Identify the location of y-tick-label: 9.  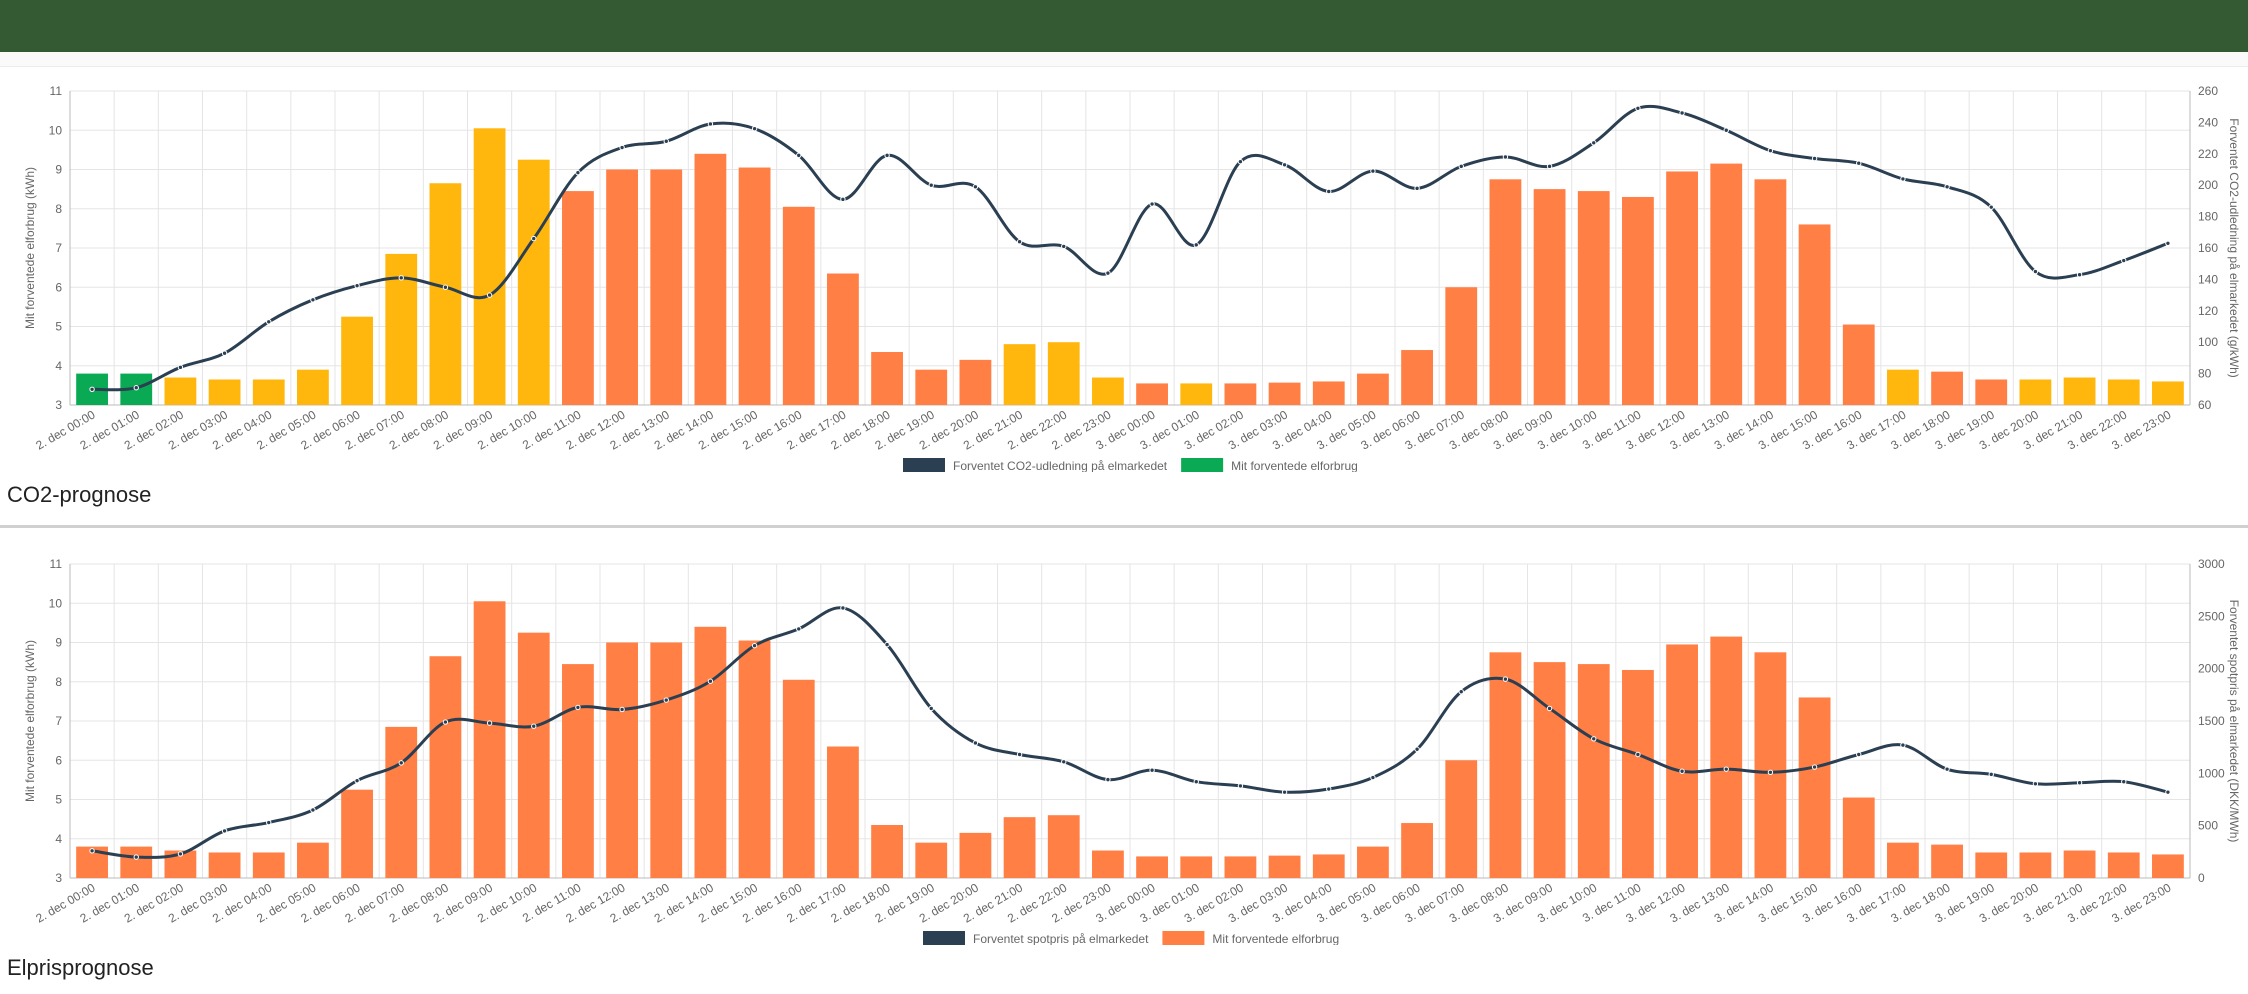
(58, 643).